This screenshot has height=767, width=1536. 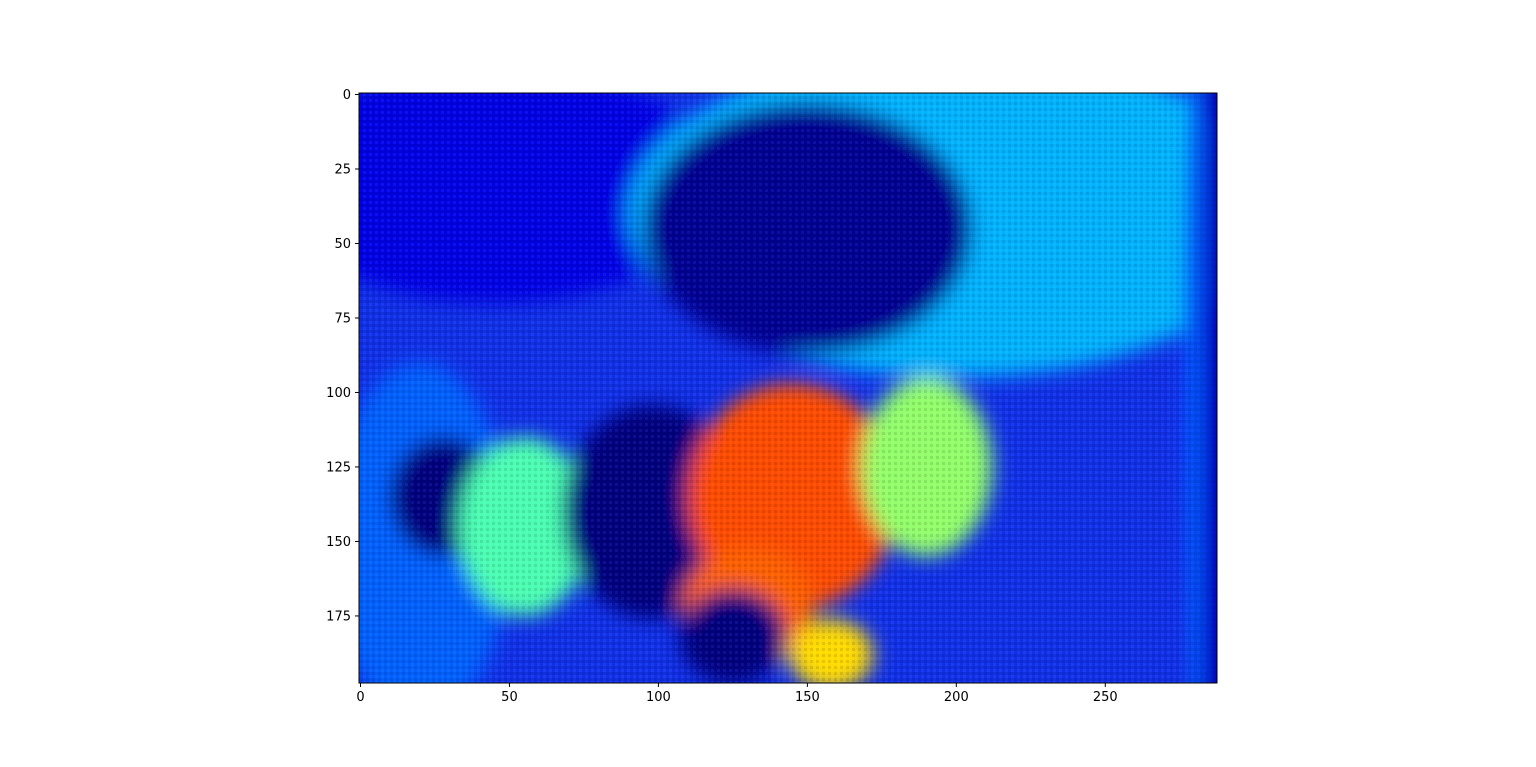 What do you see at coordinates (956, 697) in the screenshot?
I see `x-tick-label: 200` at bounding box center [956, 697].